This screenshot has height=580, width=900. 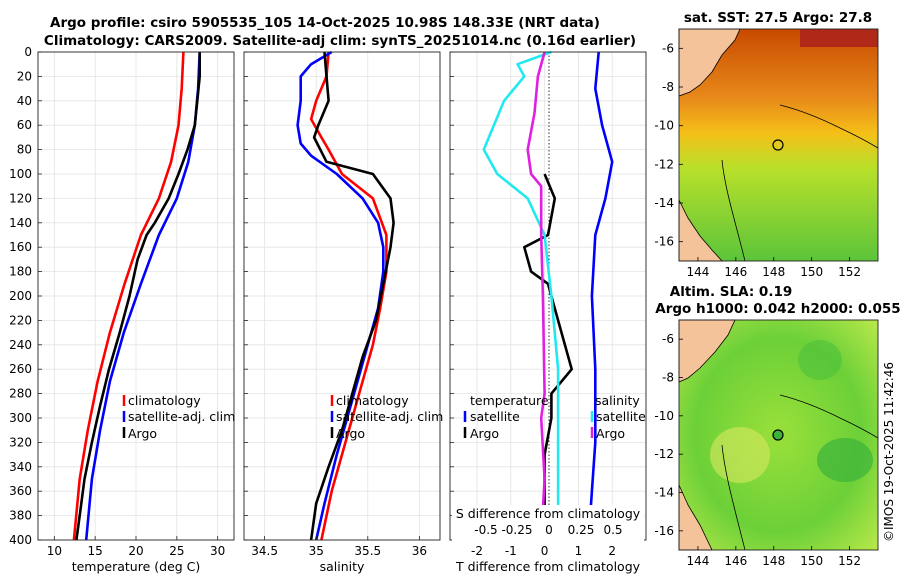 What do you see at coordinates (20, 394) in the screenshot?
I see `ytick-label: 280` at bounding box center [20, 394].